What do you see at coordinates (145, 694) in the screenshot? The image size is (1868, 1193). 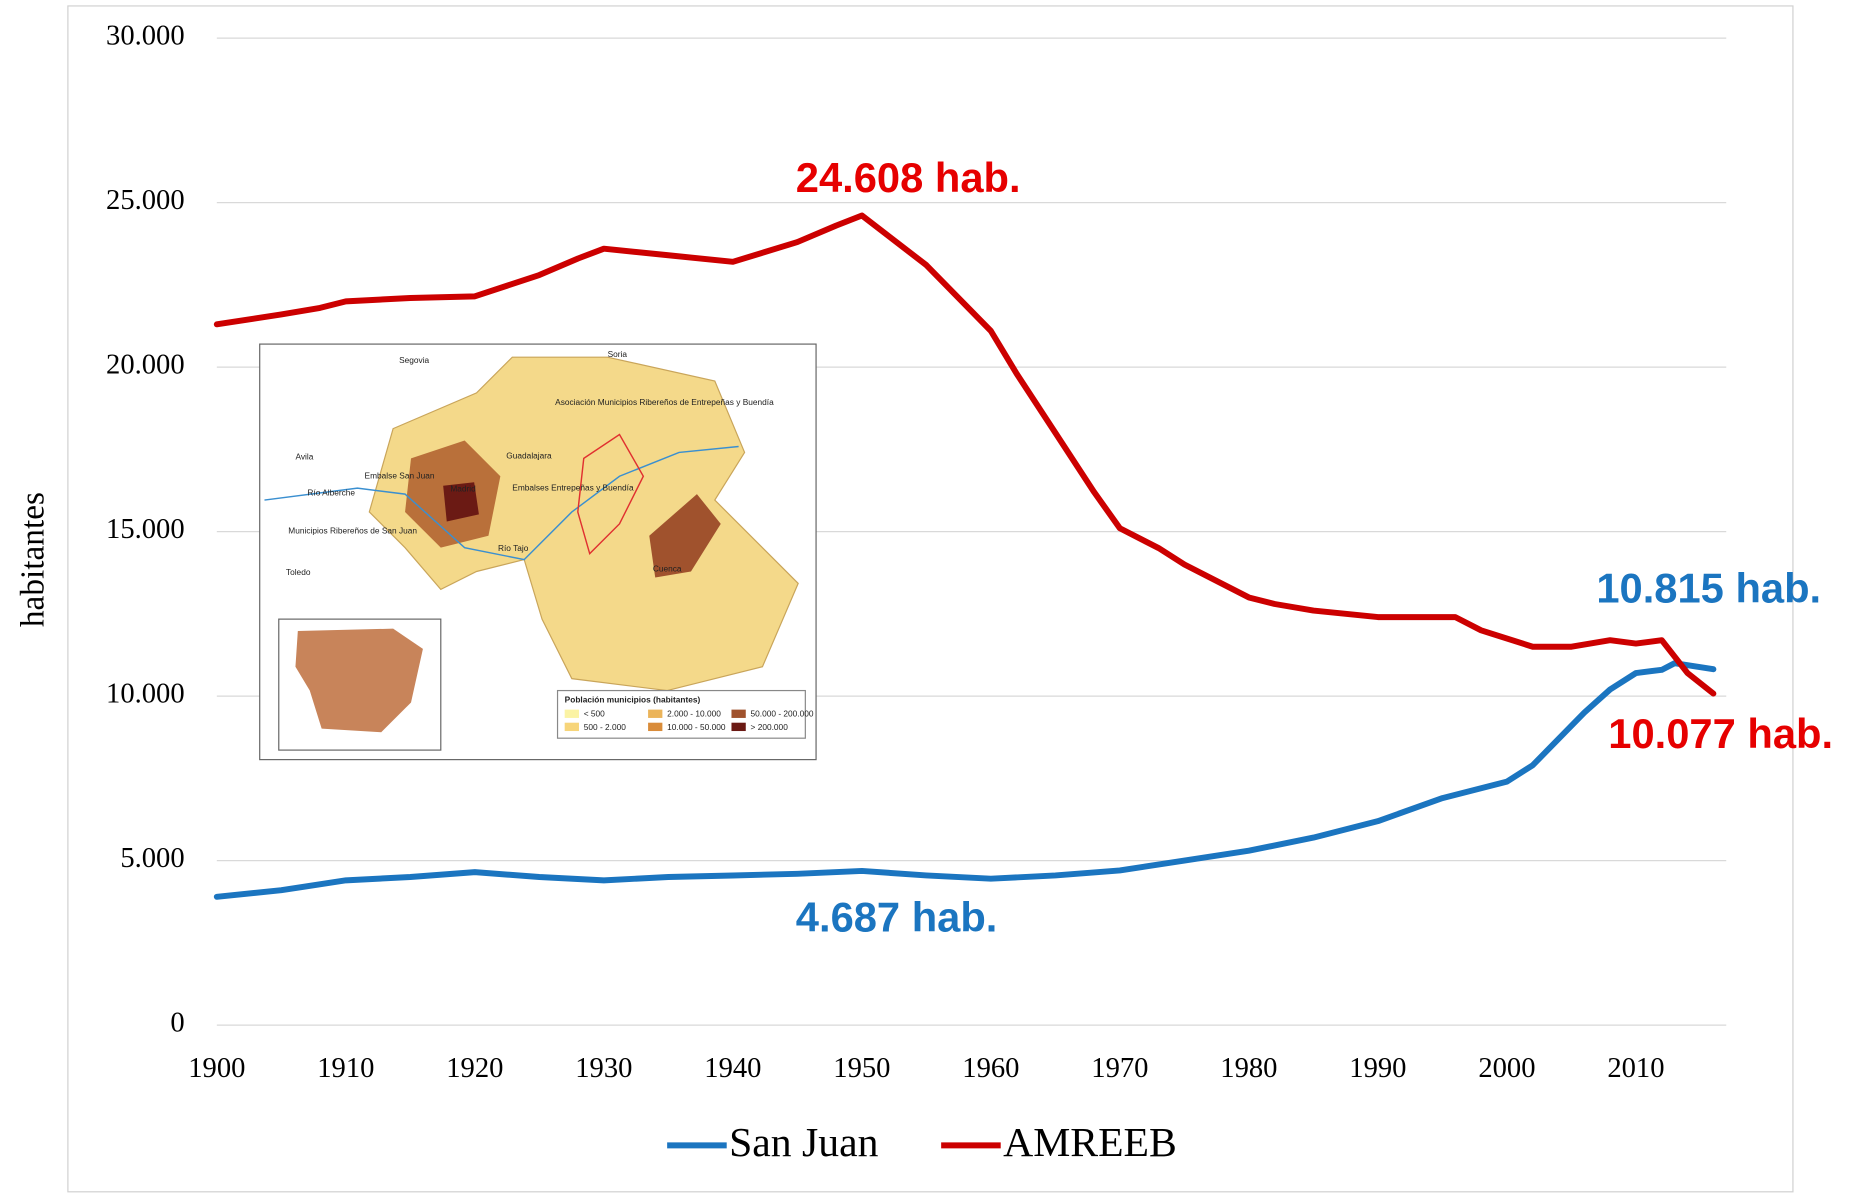 I see `y-tick-label: 10.000` at bounding box center [145, 694].